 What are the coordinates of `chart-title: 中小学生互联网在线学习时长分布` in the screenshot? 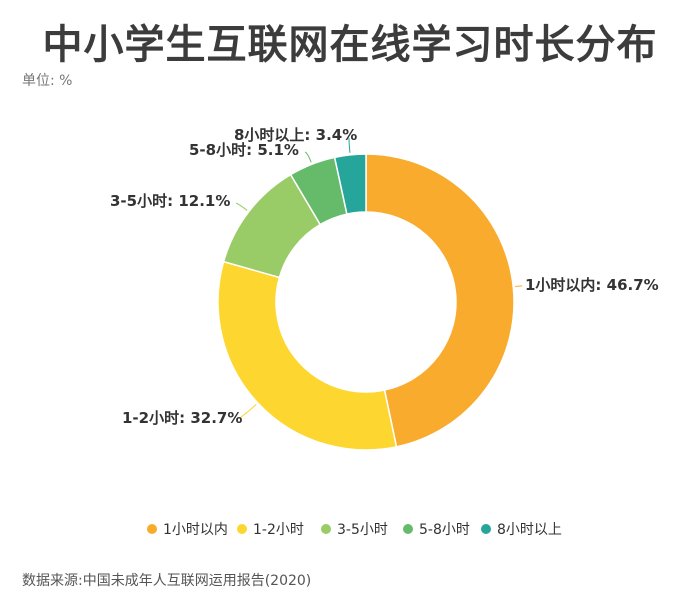 It's located at (350, 45).